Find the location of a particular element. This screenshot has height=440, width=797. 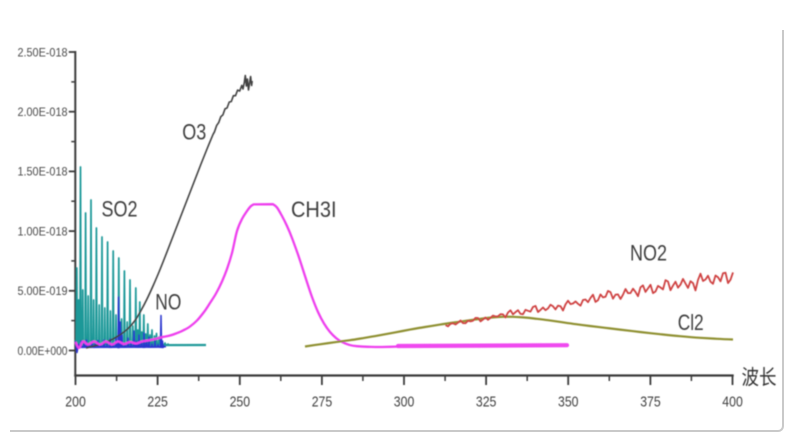

svg-text: 275 is located at coordinates (322, 402).